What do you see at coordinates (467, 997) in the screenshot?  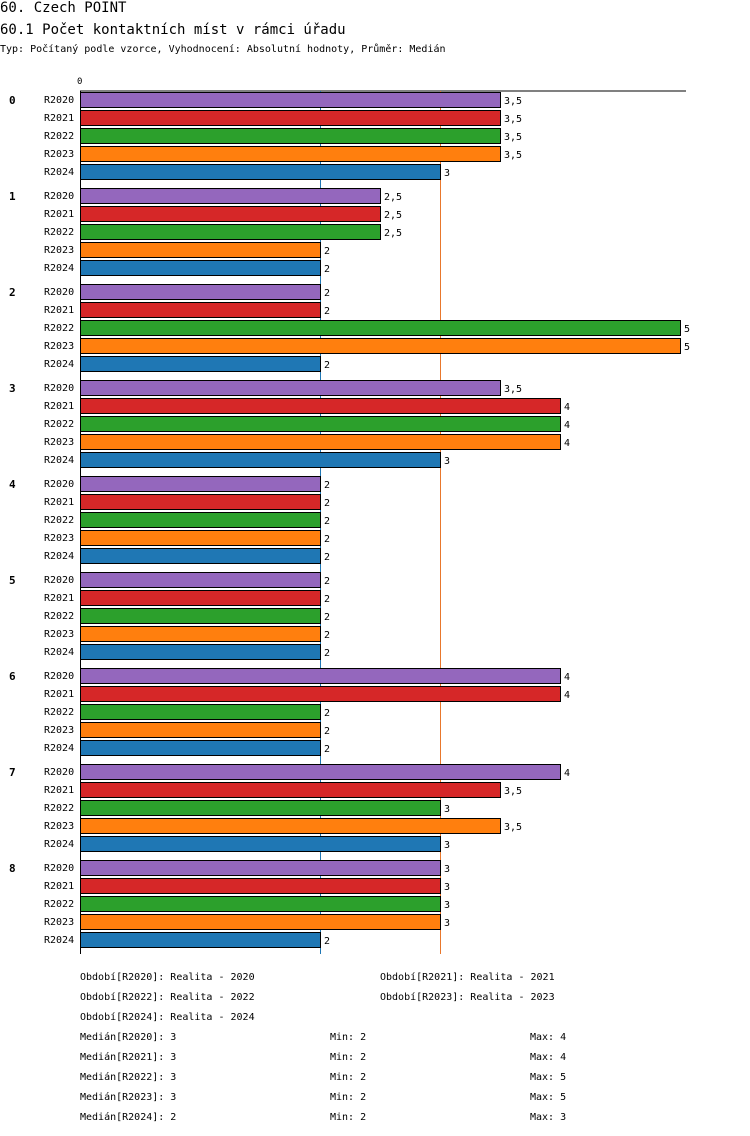 I see `legend-period-r2023: Období[R2023]: Realita - 2023` at bounding box center [467, 997].